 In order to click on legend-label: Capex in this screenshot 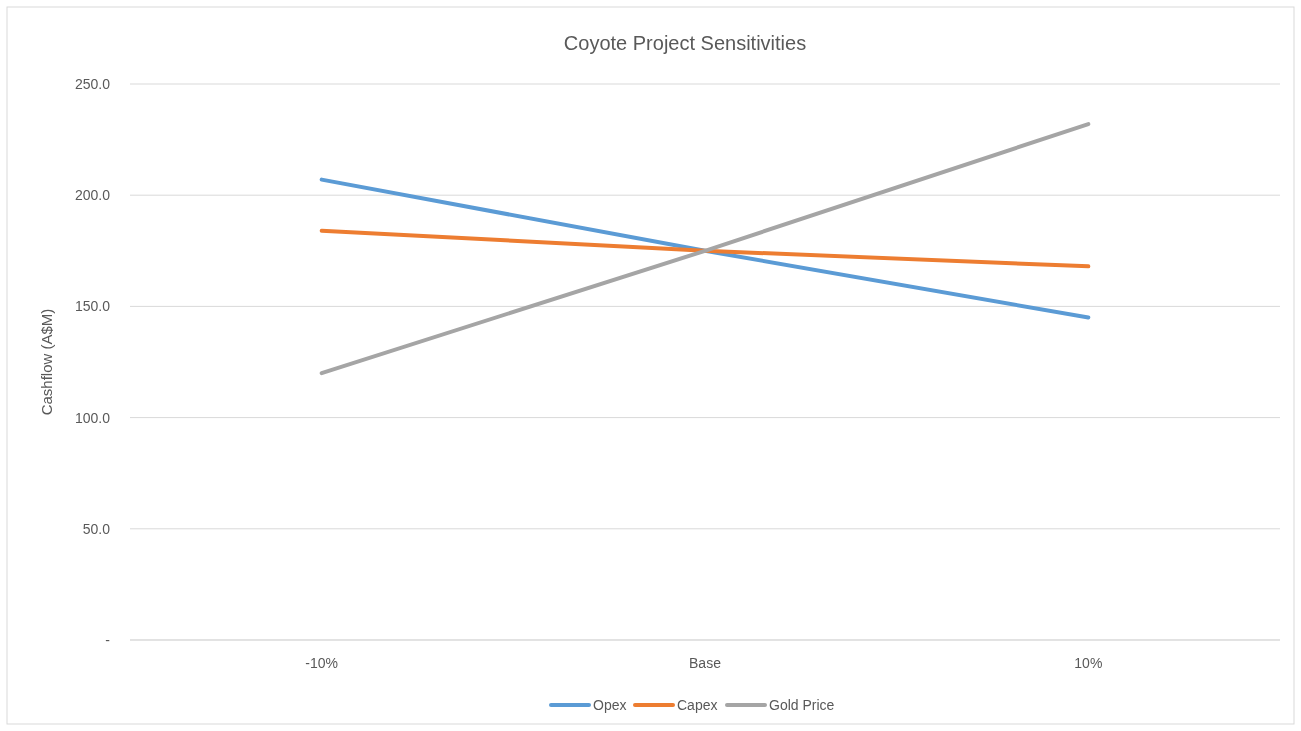, I will do `click(697, 705)`.